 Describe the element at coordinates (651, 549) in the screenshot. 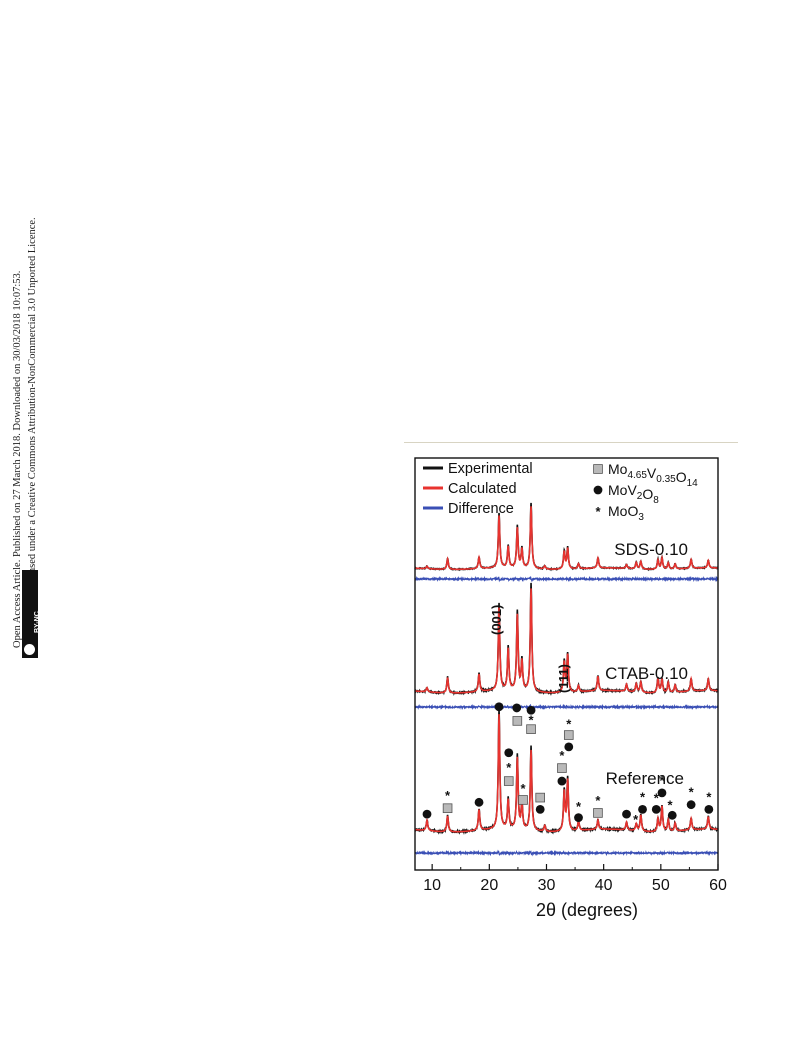

I see `series-label: SDS-0.10` at that location.